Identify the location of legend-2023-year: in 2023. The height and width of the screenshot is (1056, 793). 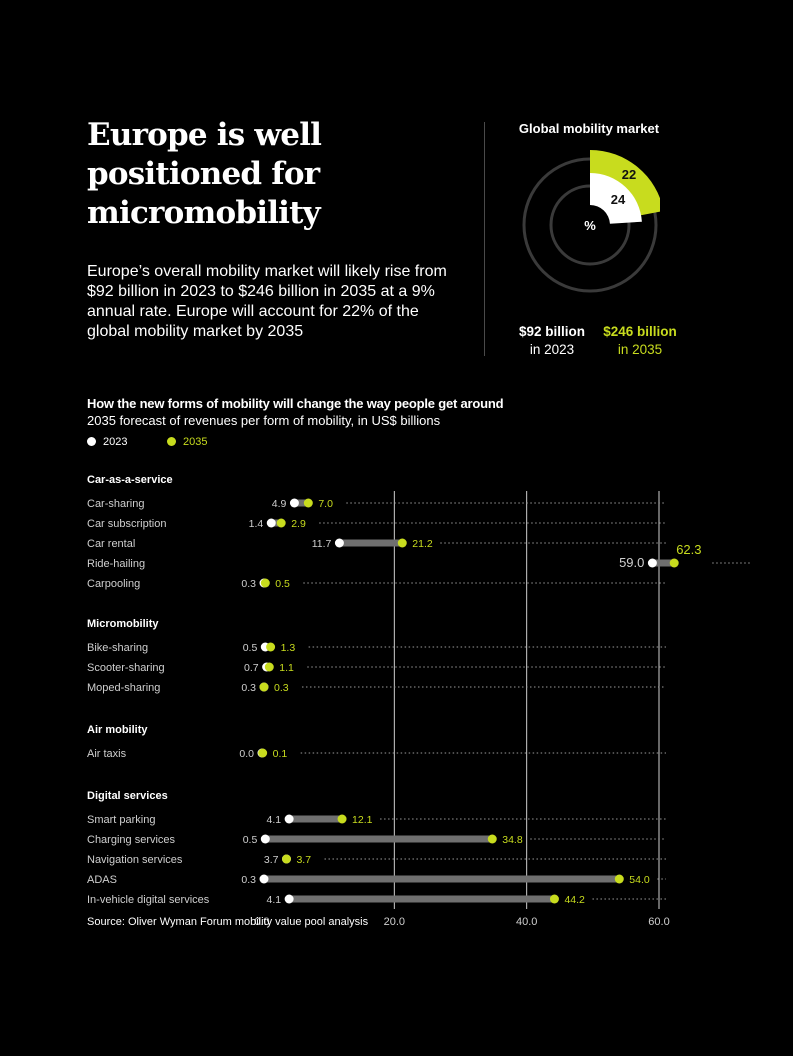
(552, 349).